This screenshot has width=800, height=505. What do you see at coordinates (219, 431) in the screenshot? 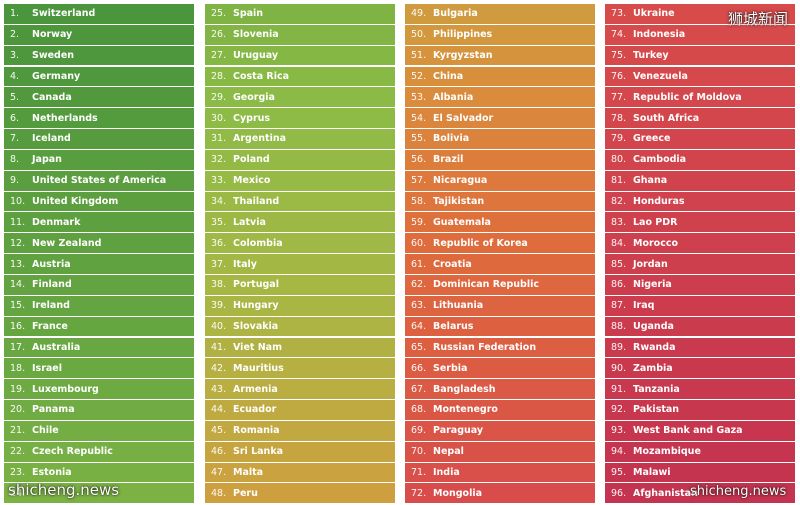
I see `rank-number: 45.` at bounding box center [219, 431].